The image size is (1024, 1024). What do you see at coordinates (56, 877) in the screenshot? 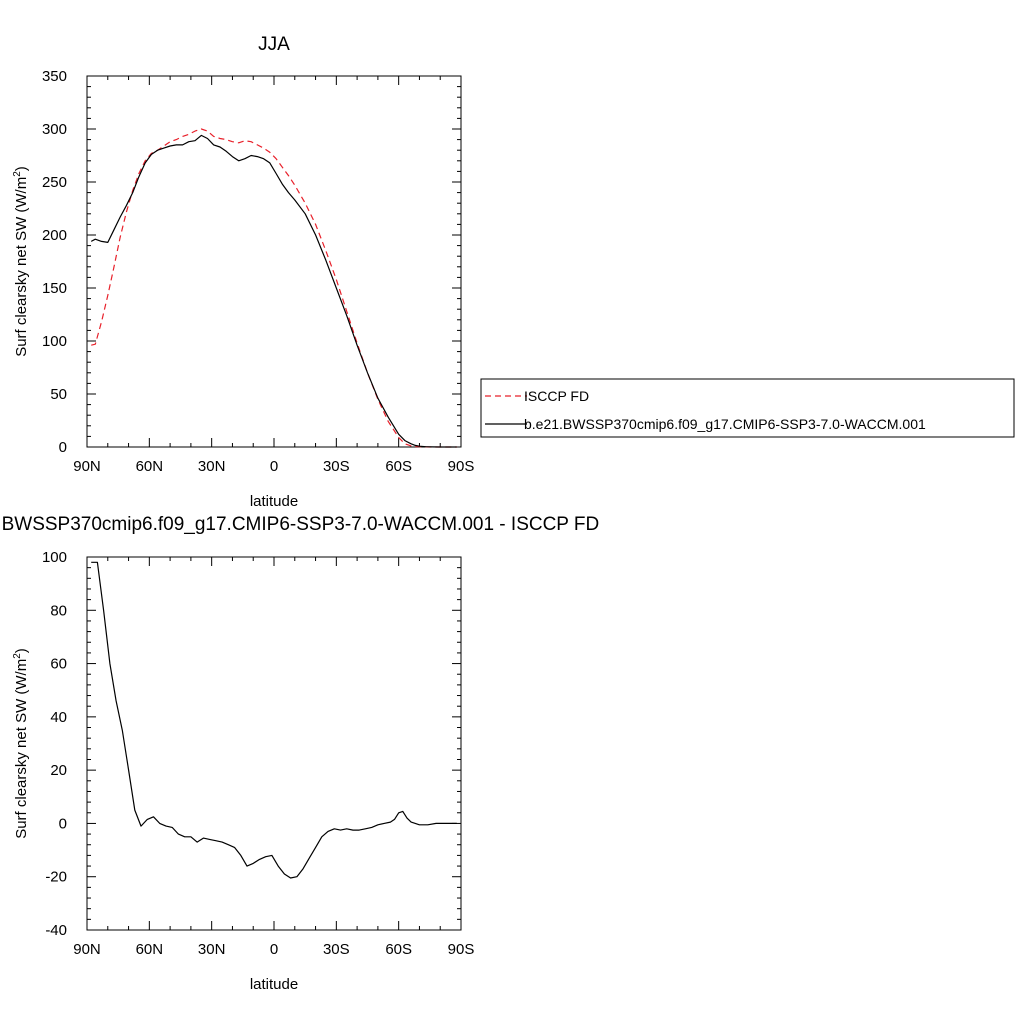
I see `y-tick-label: -20` at bounding box center [56, 877].